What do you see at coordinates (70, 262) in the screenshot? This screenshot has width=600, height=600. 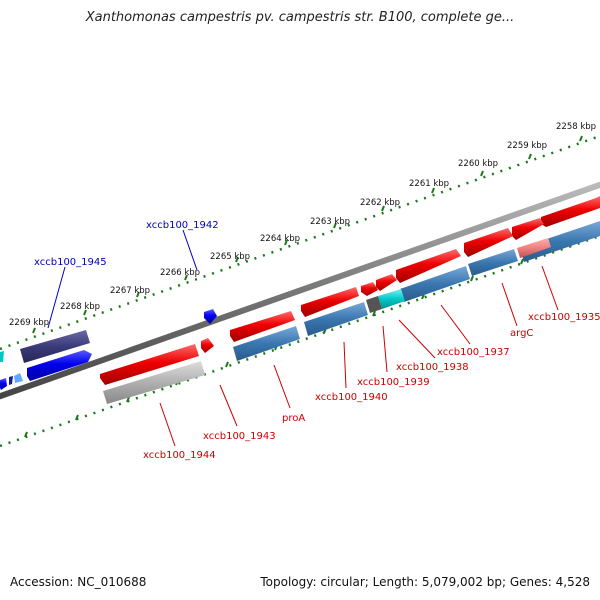 I see `gene-label-xccb100-1945: xccb100_1945` at bounding box center [70, 262].